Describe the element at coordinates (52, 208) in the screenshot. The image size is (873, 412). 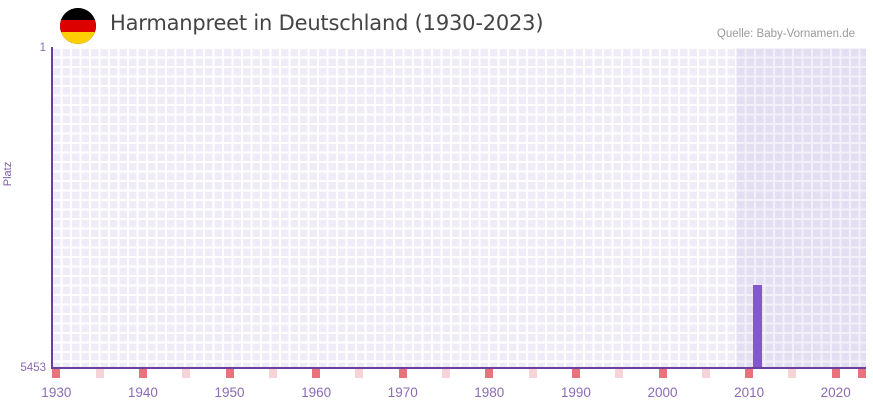
I see `y-axis-line` at that location.